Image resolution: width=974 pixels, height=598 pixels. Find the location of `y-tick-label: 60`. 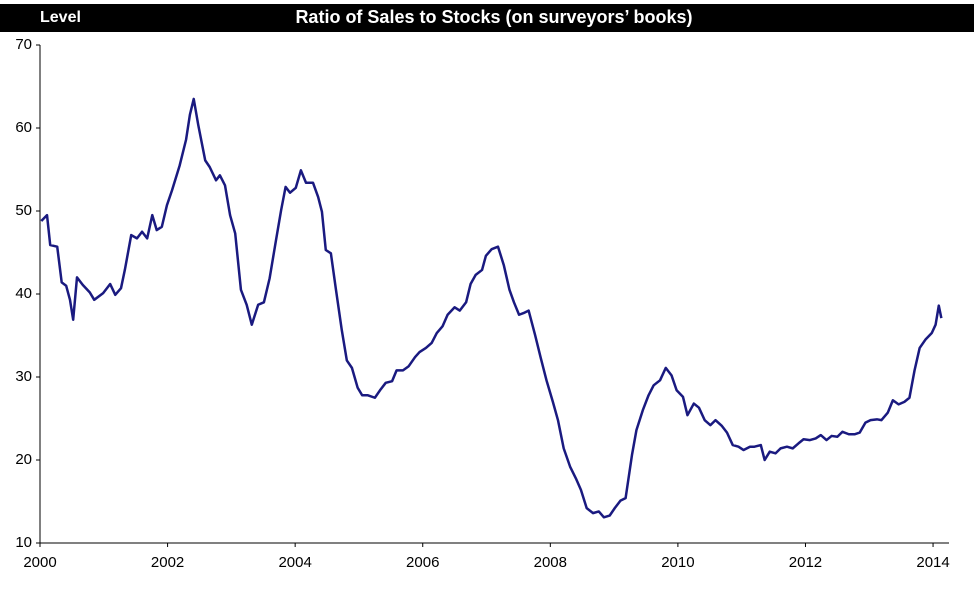

y-tick-label: 60 is located at coordinates (23, 127).